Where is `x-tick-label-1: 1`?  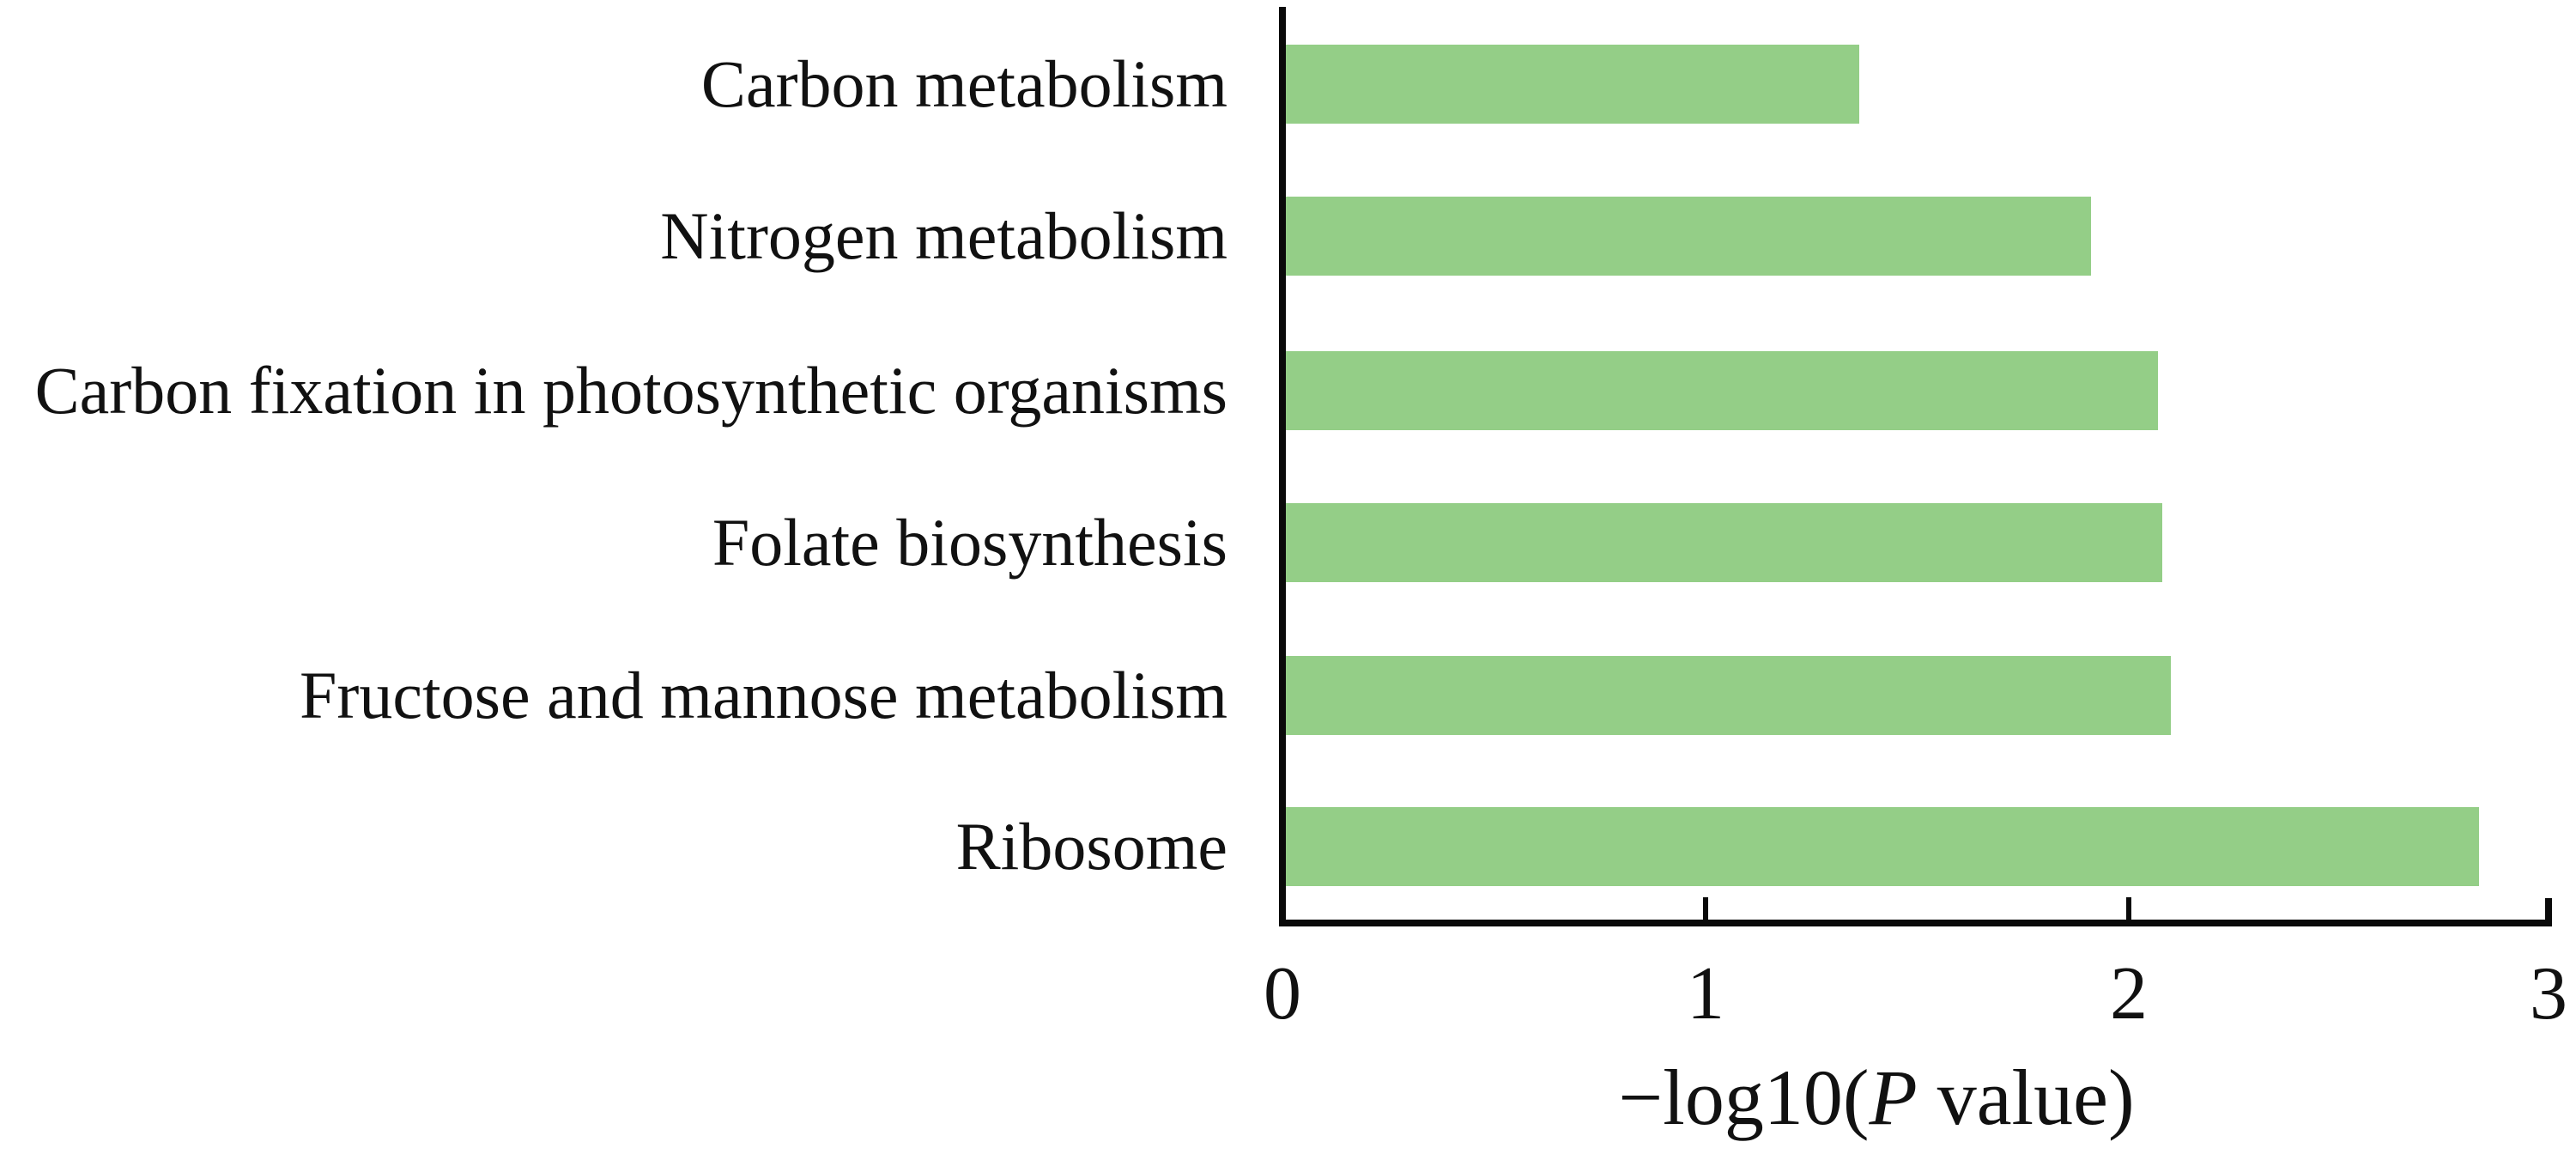
x-tick-label-1: 1 is located at coordinates (1705, 994).